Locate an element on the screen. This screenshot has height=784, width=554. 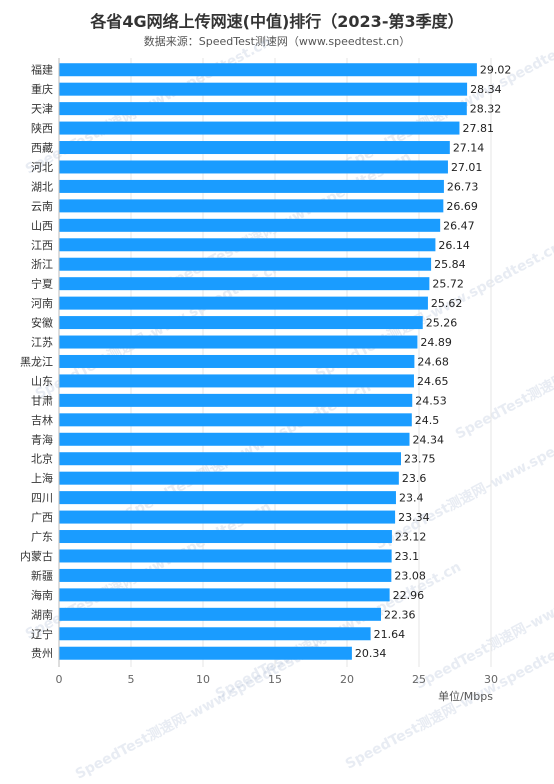
category-label: 青海 is located at coordinates (42, 439).